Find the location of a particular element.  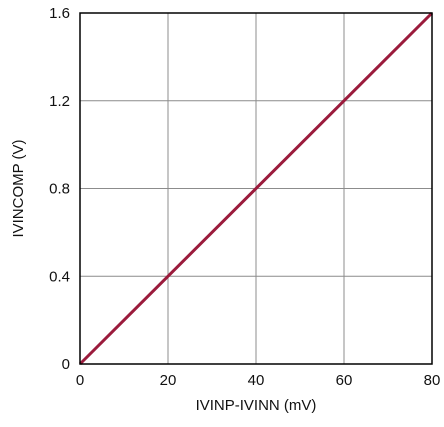

y-axis-title: IVINCOMP (V) is located at coordinates (18, 188).